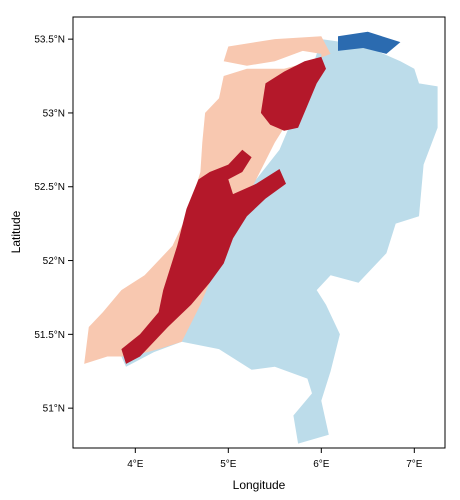  What do you see at coordinates (414, 464) in the screenshot?
I see `x-tick-label: 7°E` at bounding box center [414, 464].